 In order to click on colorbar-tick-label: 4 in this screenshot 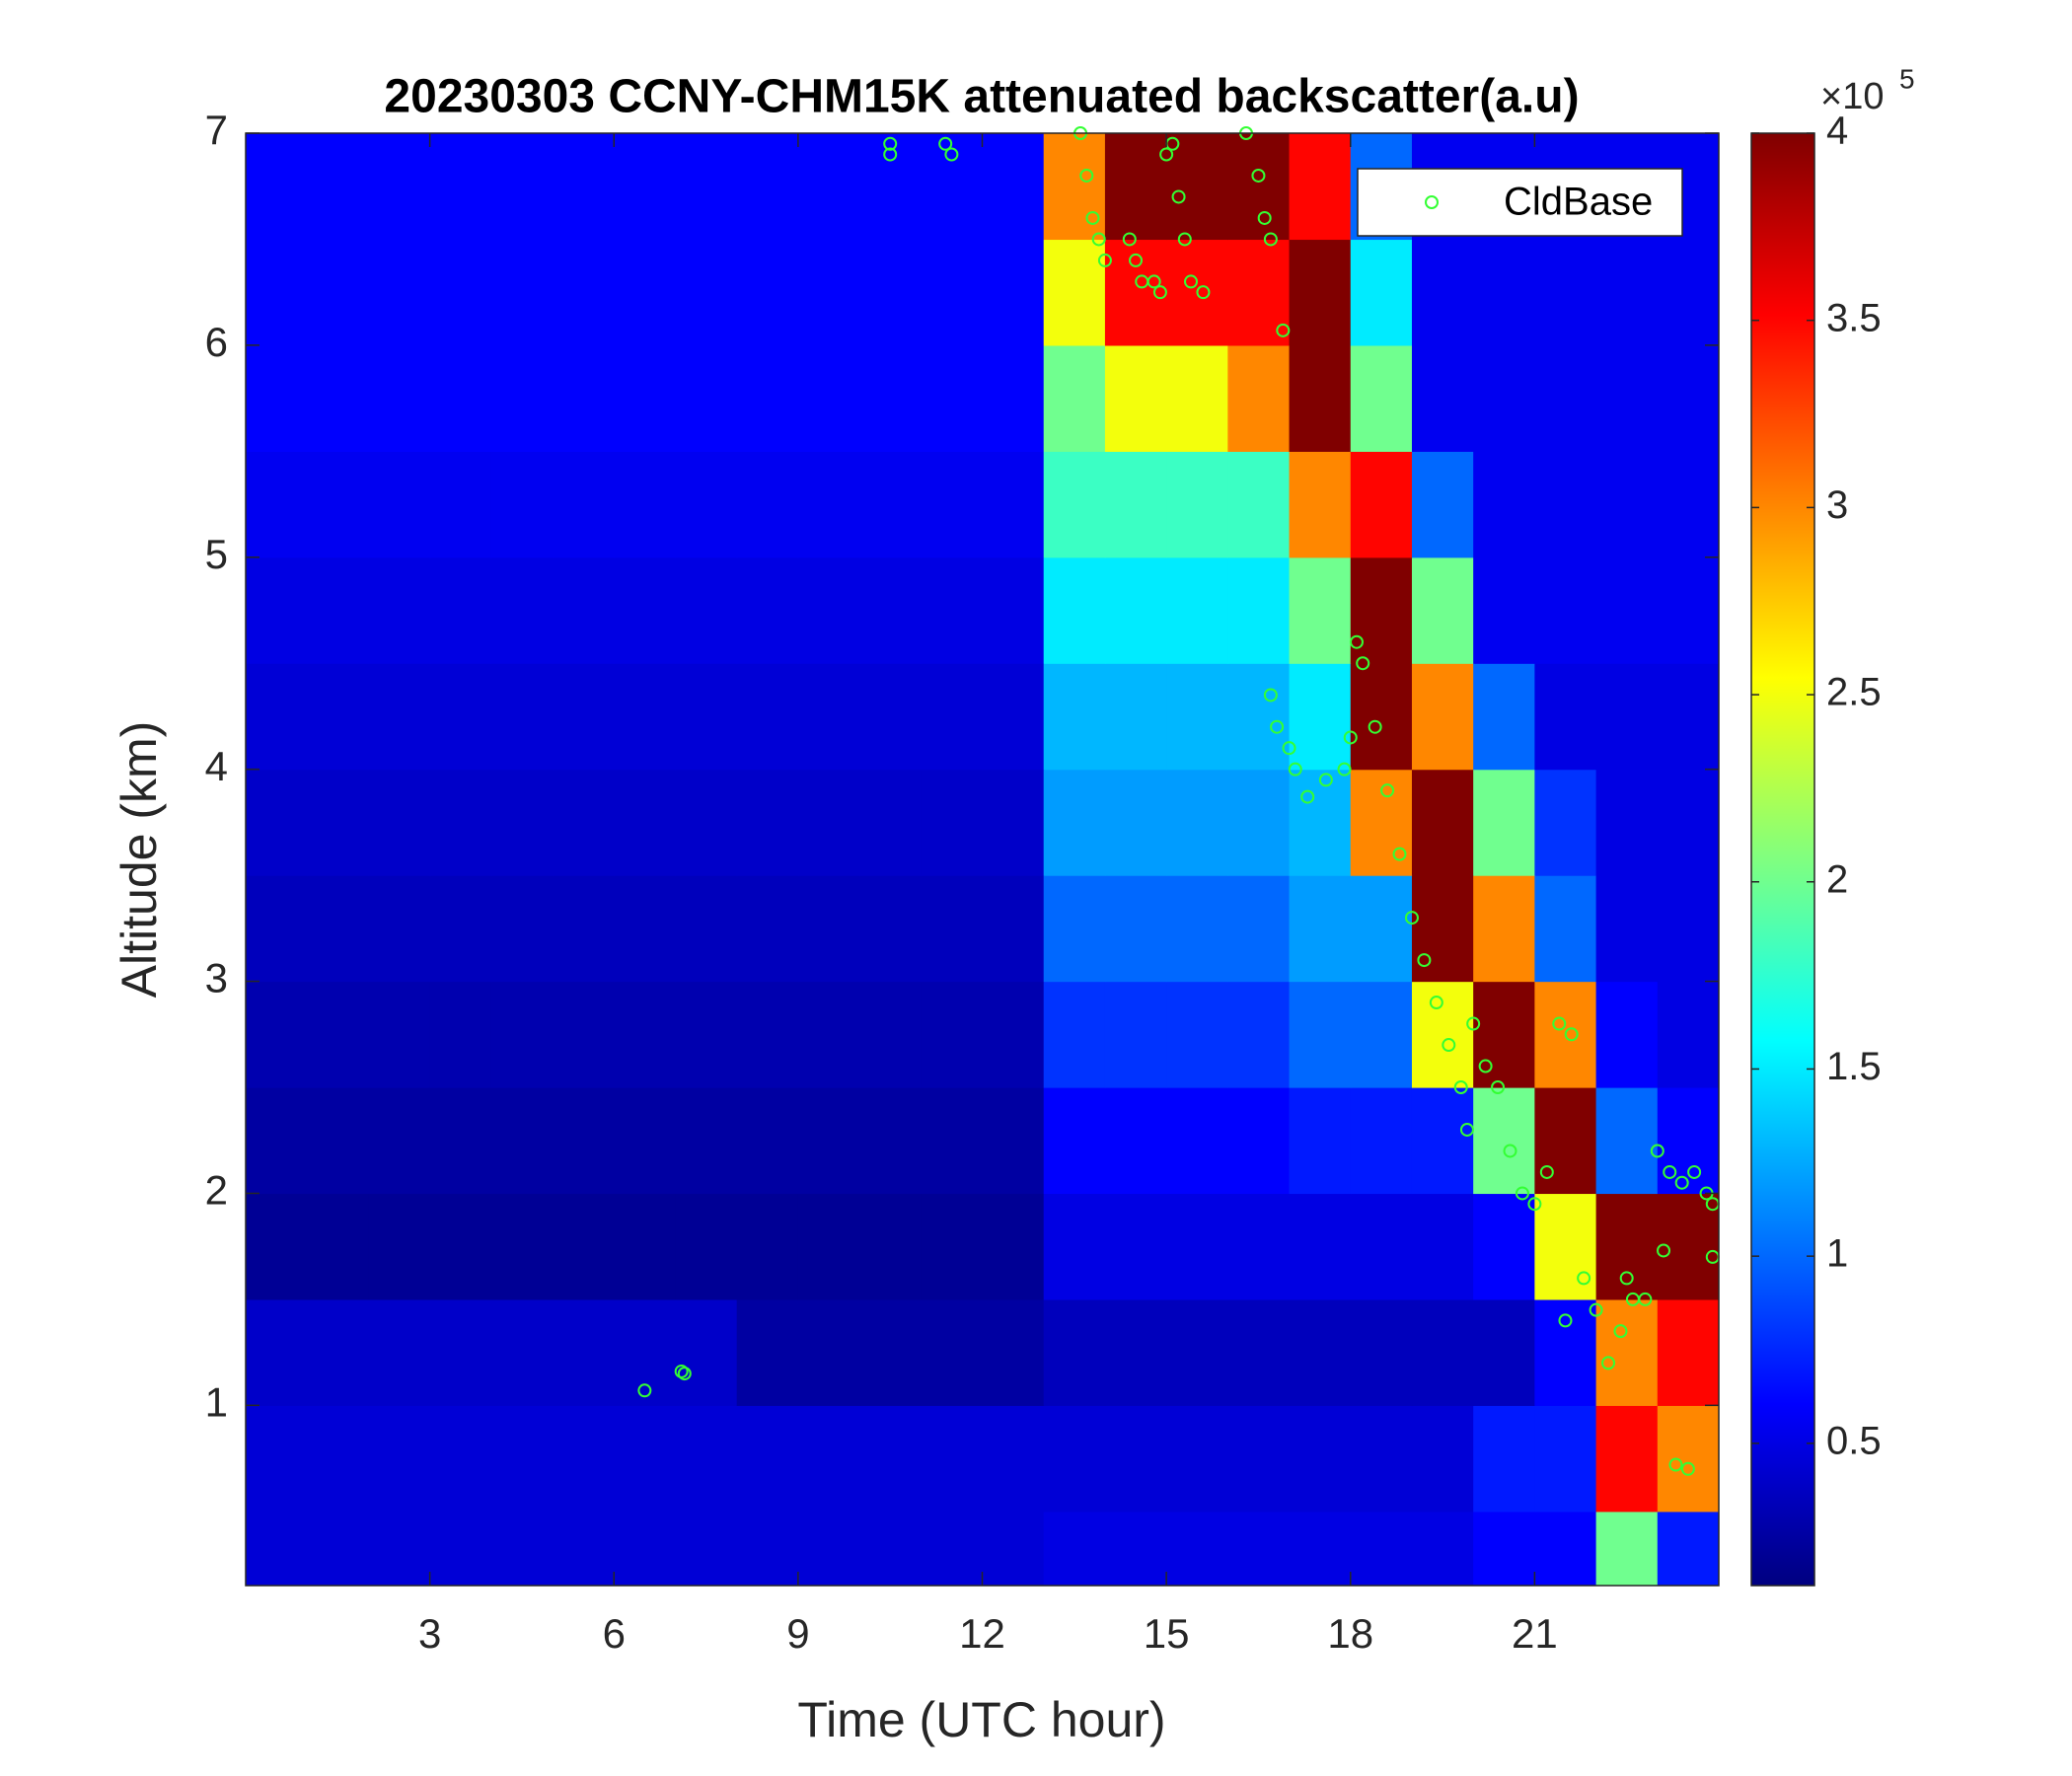, I will do `click(1837, 131)`.